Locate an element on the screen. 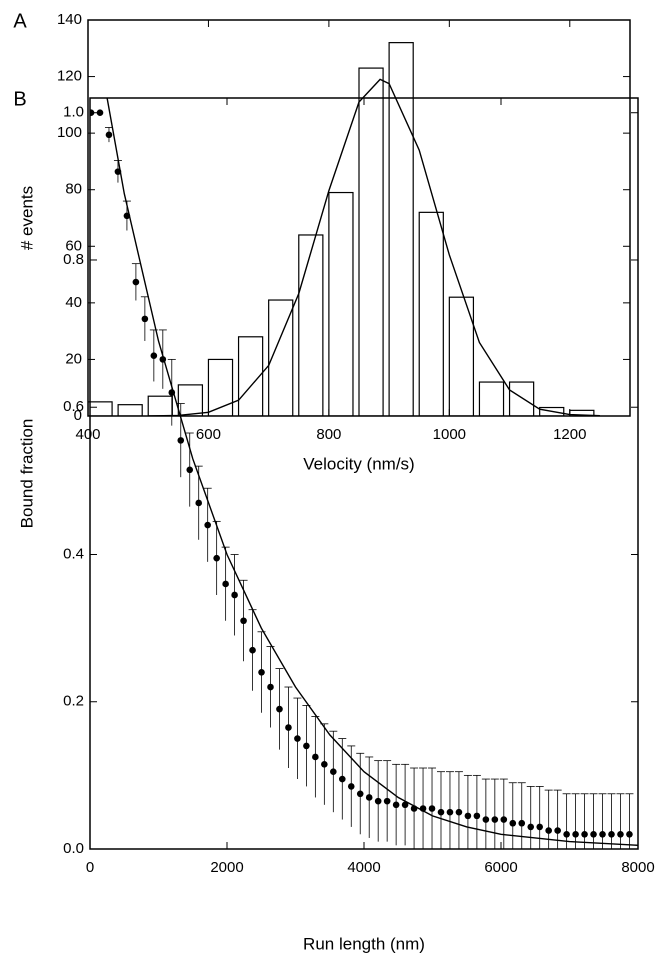  y-tick-label: 0.2 is located at coordinates (73, 701).